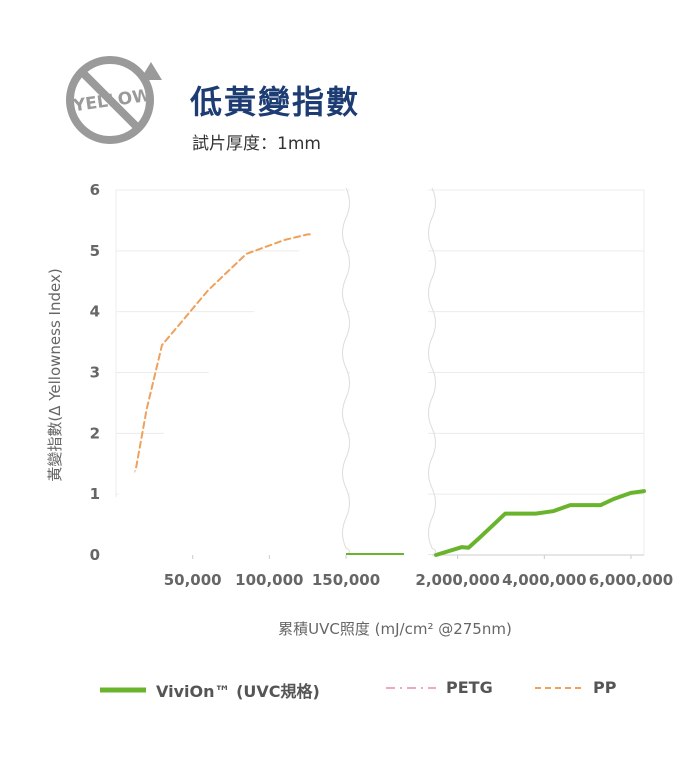 This screenshot has width=700, height=760. I want to click on x-tick-label: 6,000,000, so click(631, 580).